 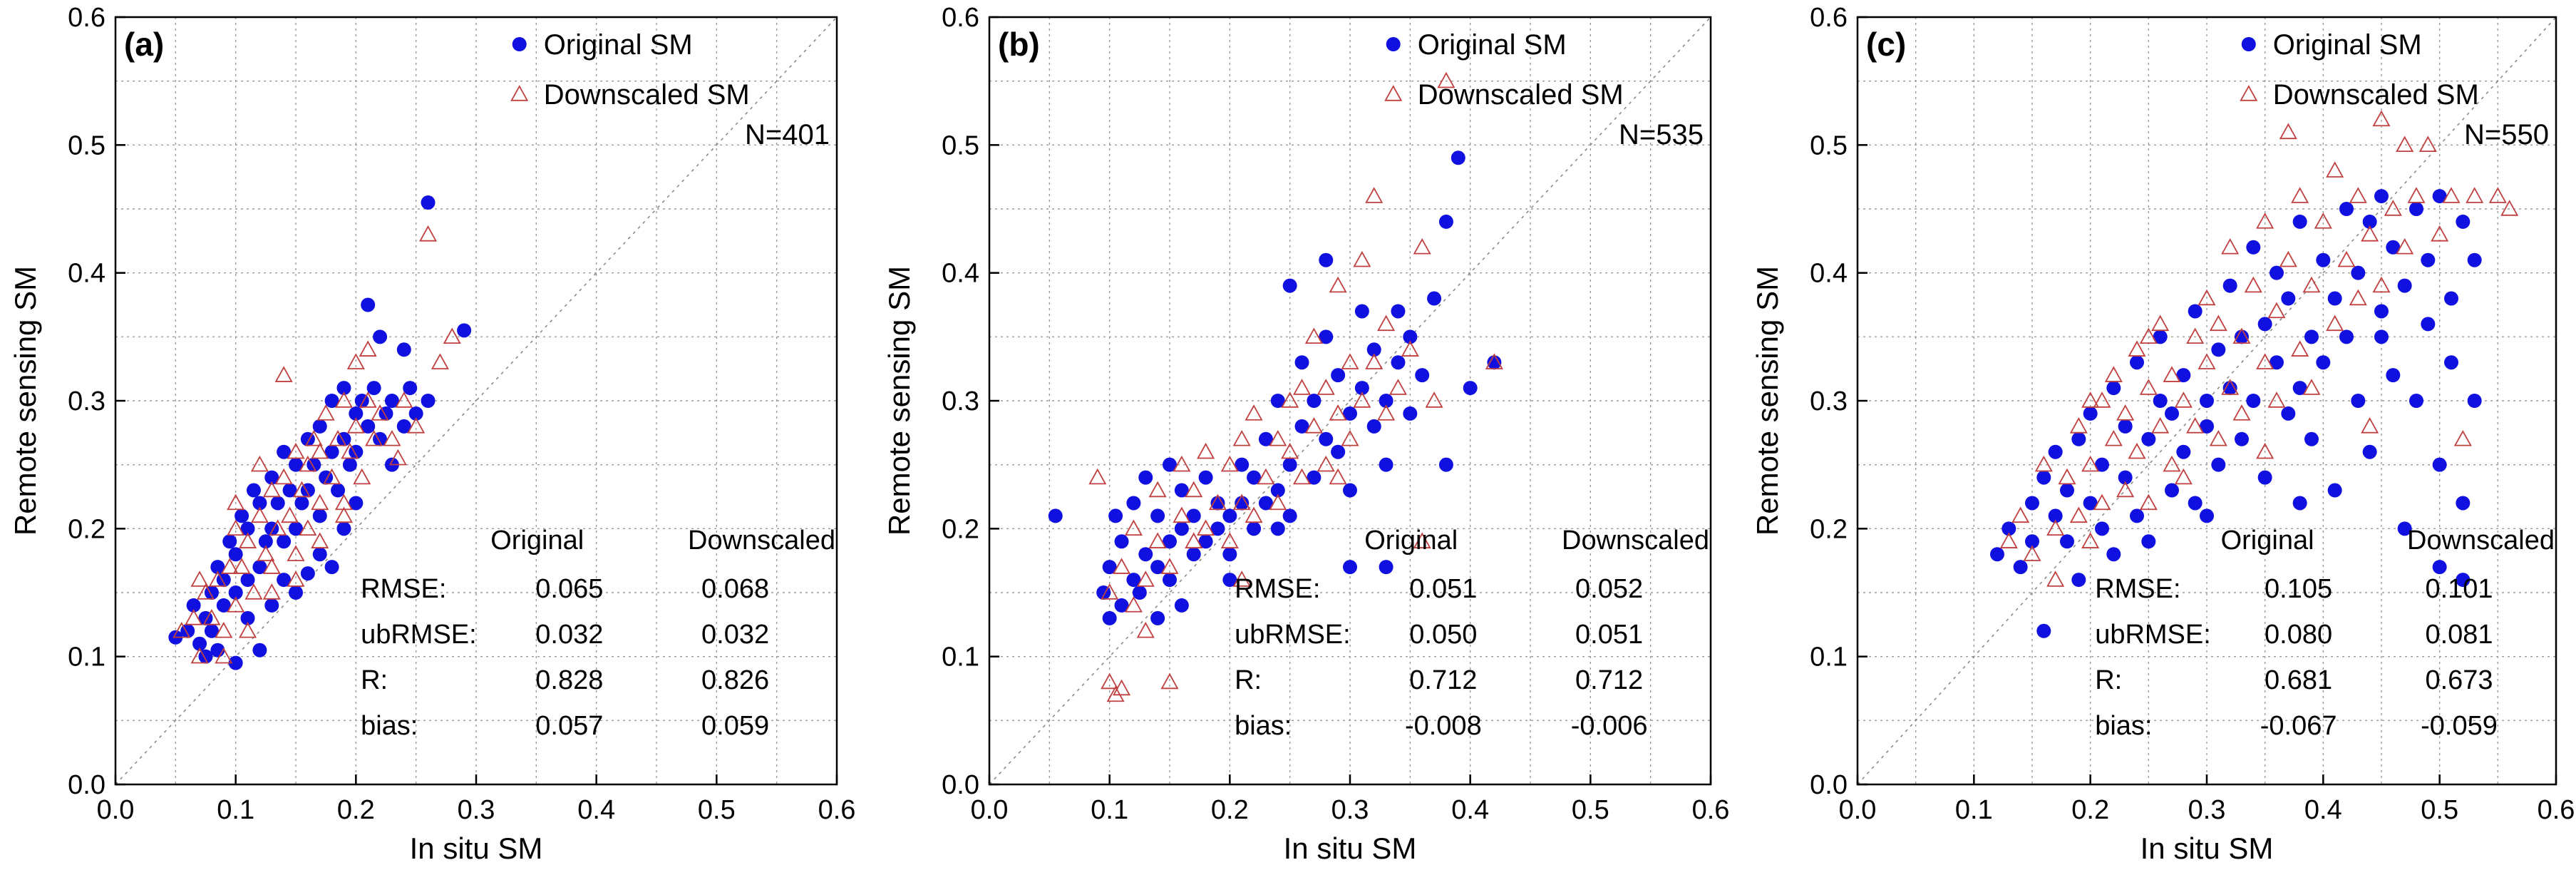 I want to click on legend-label-downscaled: Downscaled SM, so click(x=2376, y=95).